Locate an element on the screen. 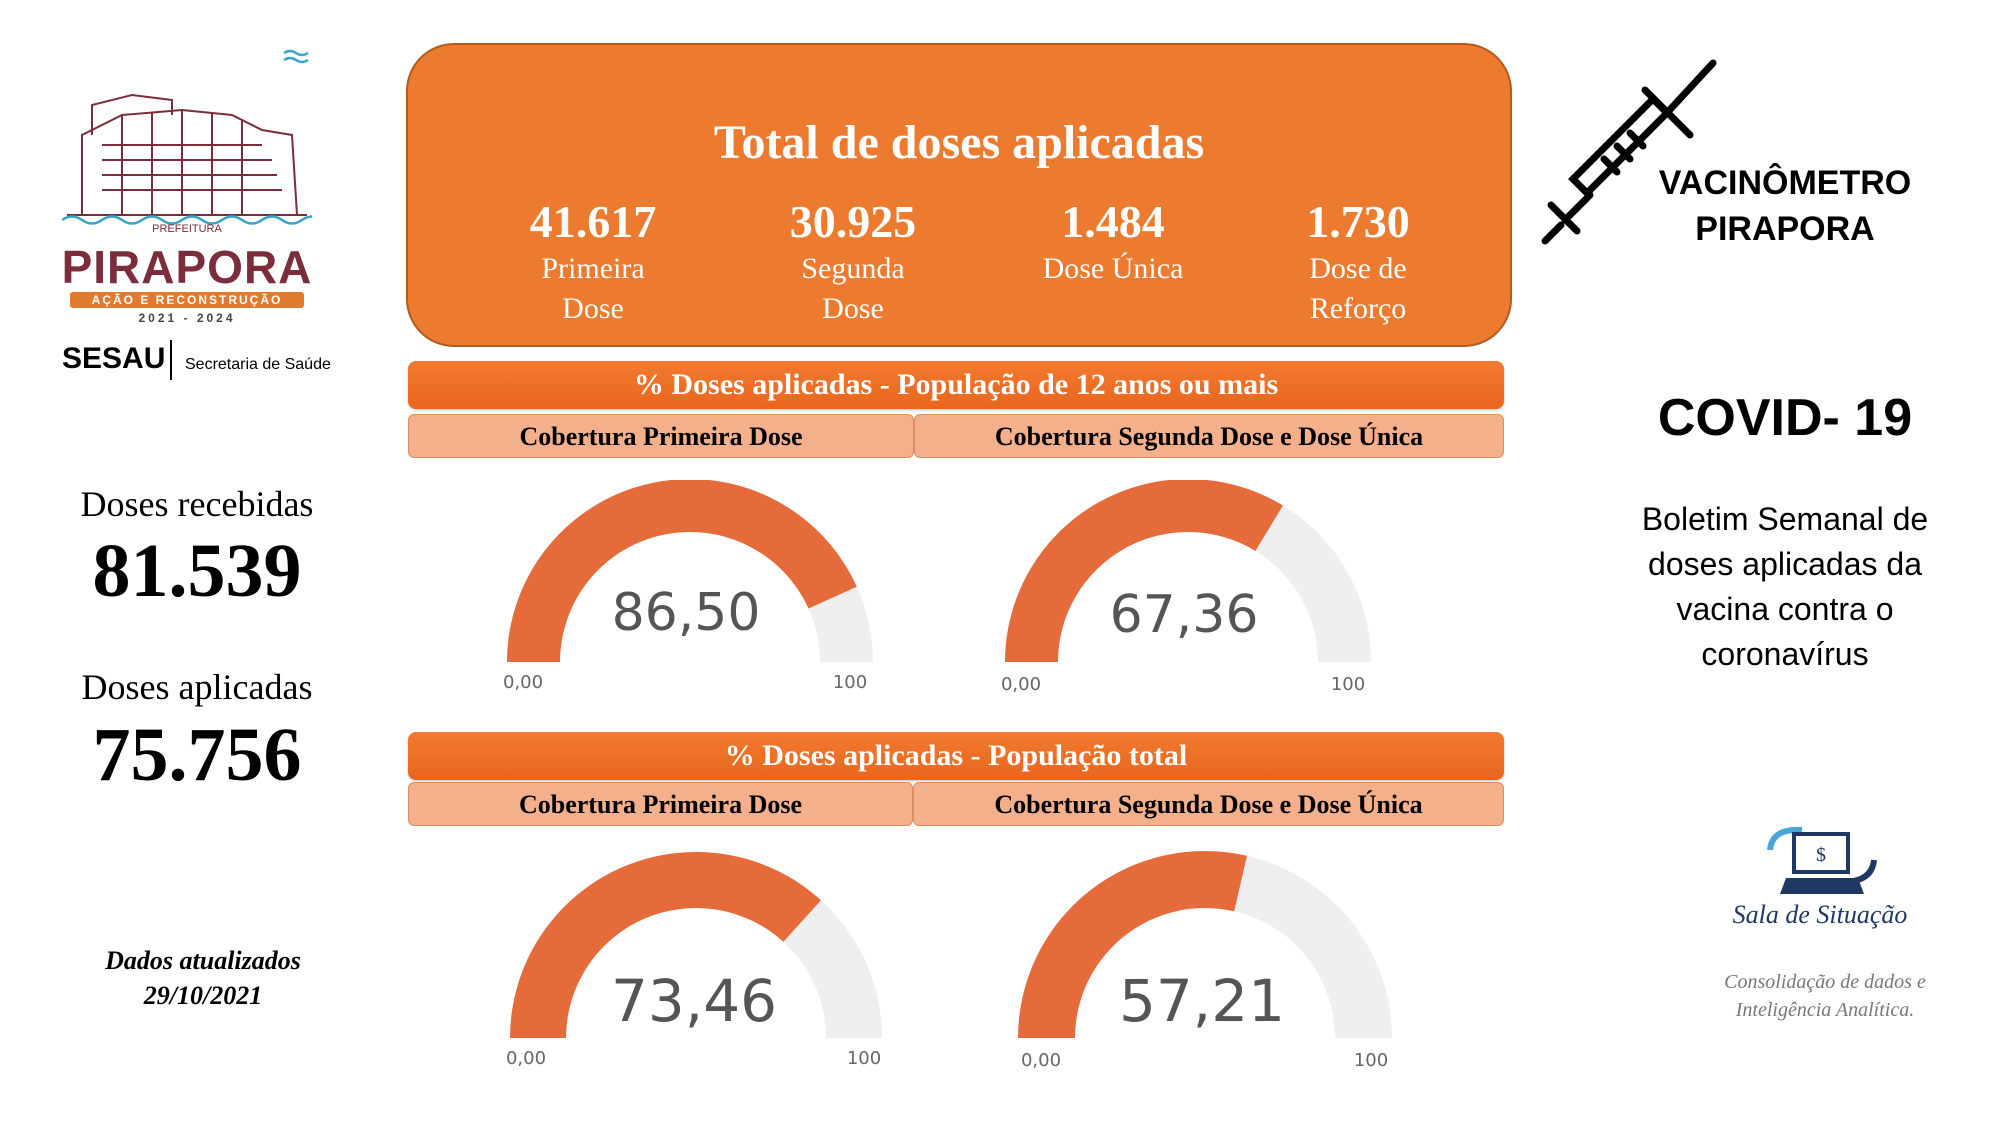 This screenshot has height=1125, width=2000. gauge-value: 73,46 is located at coordinates (694, 1001).